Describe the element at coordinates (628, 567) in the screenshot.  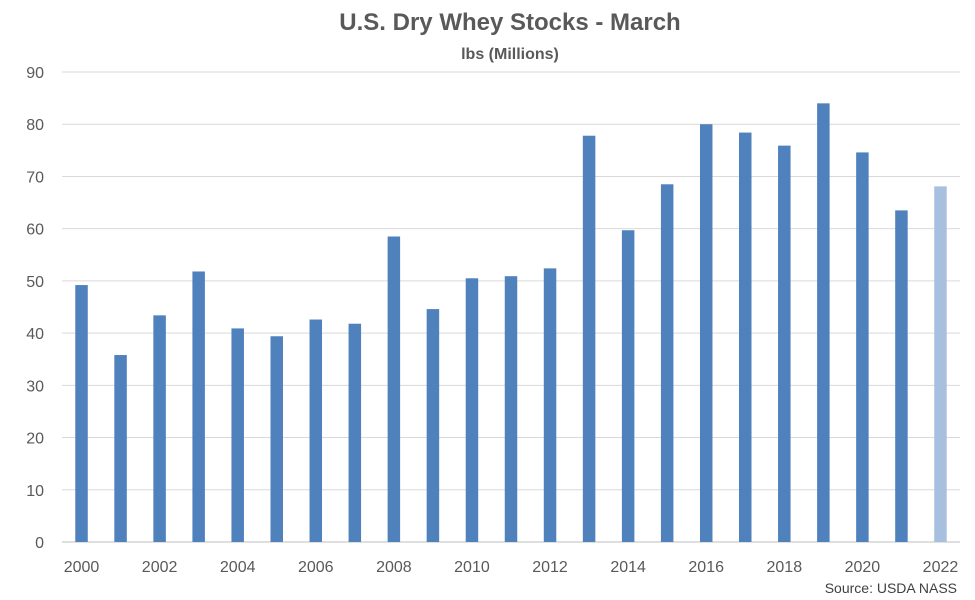
I see `x-tick-label: 2014` at that location.